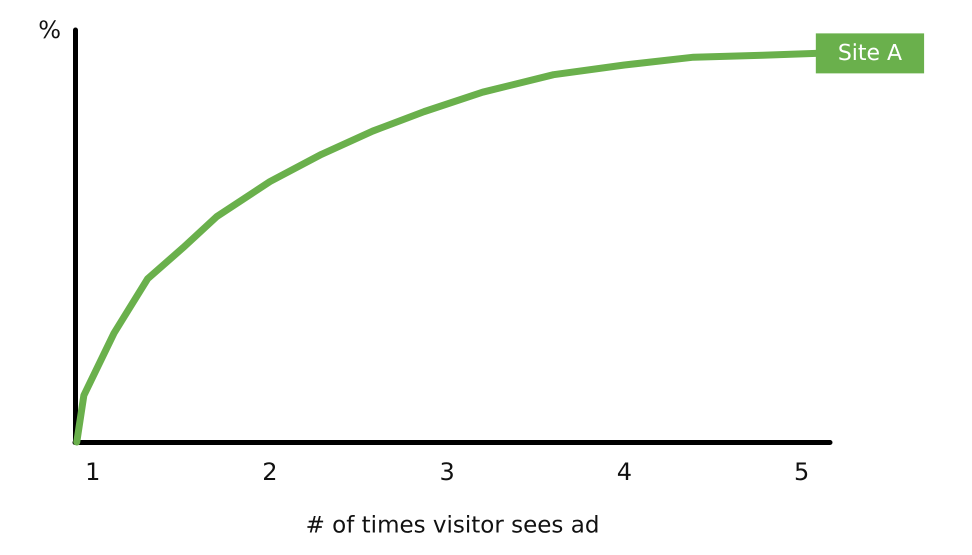 The image size is (972, 555). What do you see at coordinates (802, 472) in the screenshot?
I see `x-tick-label: 5` at bounding box center [802, 472].